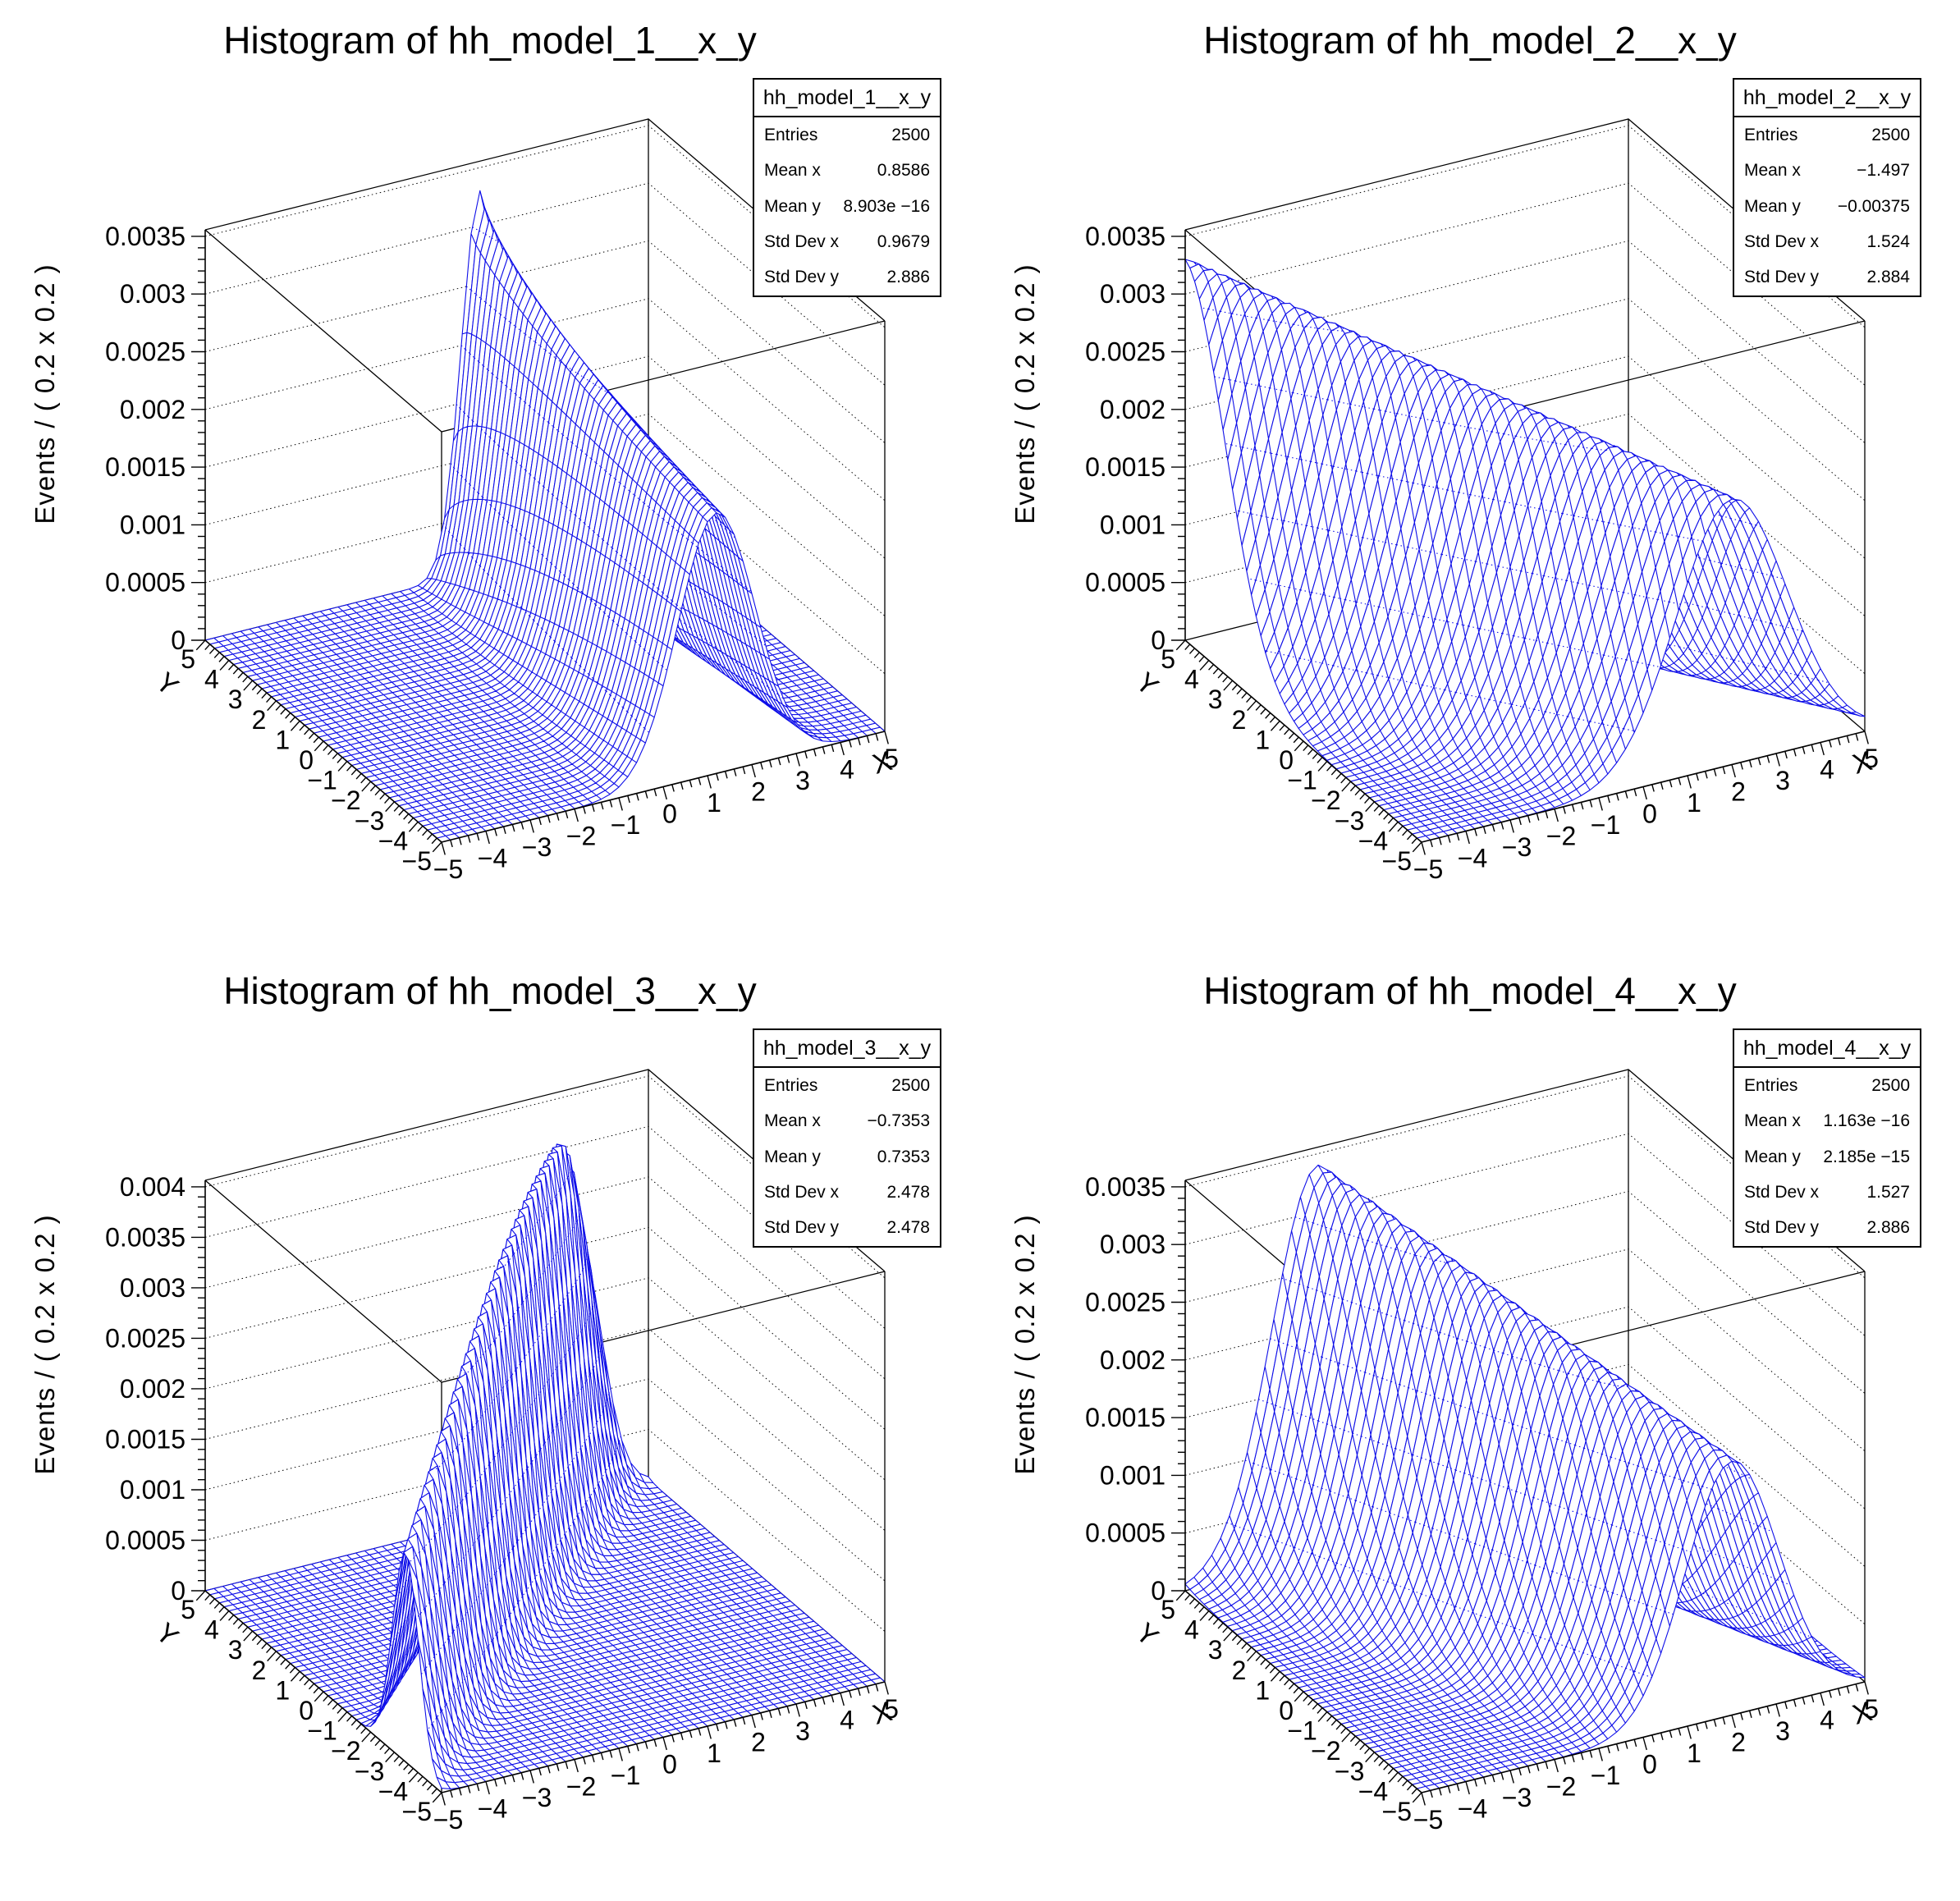 The width and height of the screenshot is (1960, 1901). Describe the element at coordinates (1428, 1820) in the screenshot. I see `x-axis-tick-label: −5` at that location.